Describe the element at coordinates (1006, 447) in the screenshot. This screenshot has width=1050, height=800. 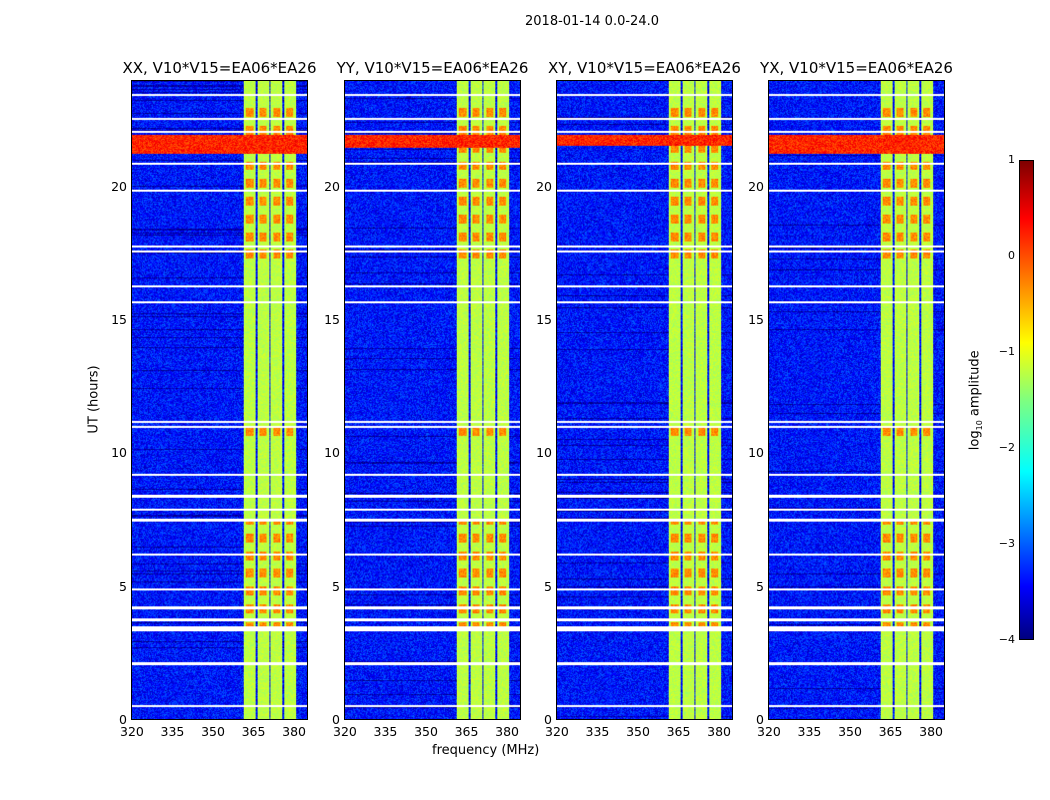
I see `colorbar-tick-label: −2` at that location.